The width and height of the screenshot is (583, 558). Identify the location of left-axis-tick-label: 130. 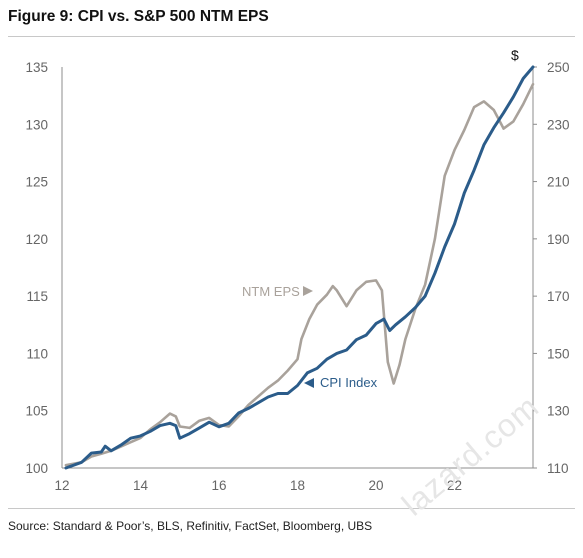
(36, 124).